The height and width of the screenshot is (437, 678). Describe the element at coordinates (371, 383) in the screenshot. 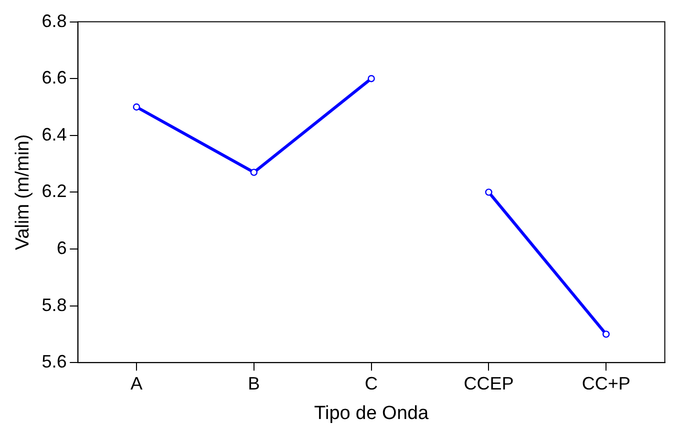

I see `x-tick-label: C` at that location.